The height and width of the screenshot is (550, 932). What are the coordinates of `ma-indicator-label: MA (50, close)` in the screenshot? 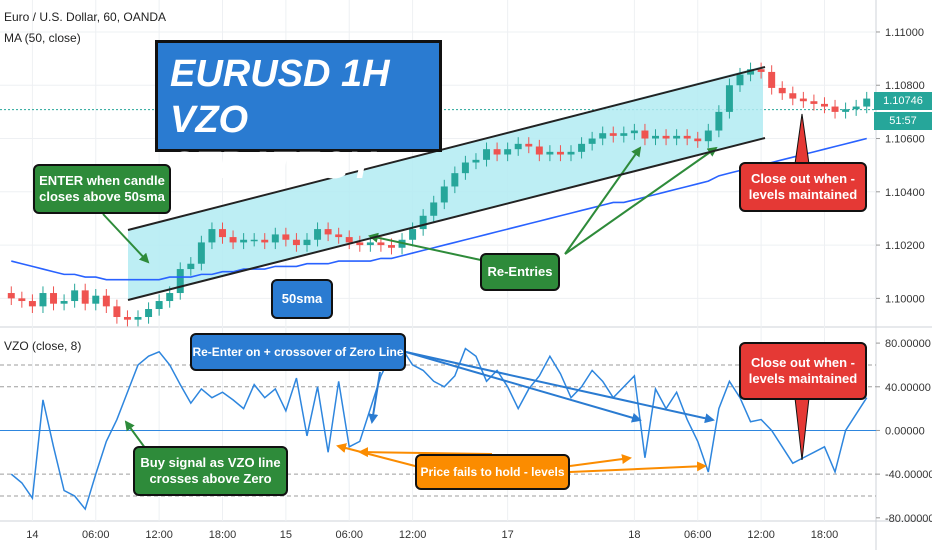 It's located at (42, 38).